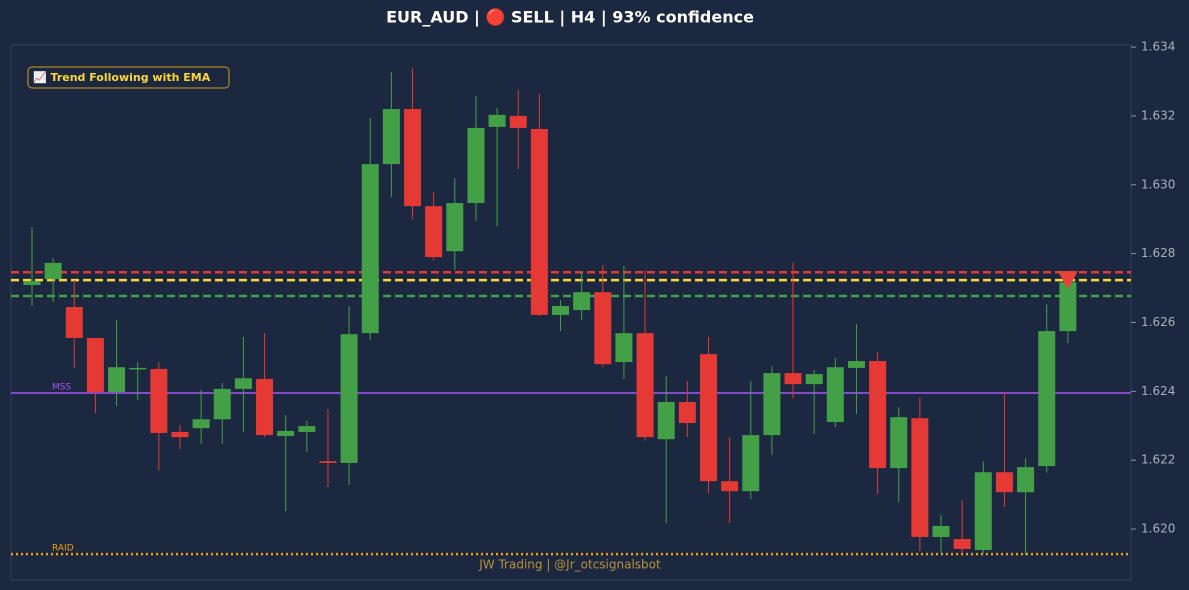 This screenshot has height=590, width=1189. What do you see at coordinates (63, 549) in the screenshot?
I see `level-label: RAID` at bounding box center [63, 549].